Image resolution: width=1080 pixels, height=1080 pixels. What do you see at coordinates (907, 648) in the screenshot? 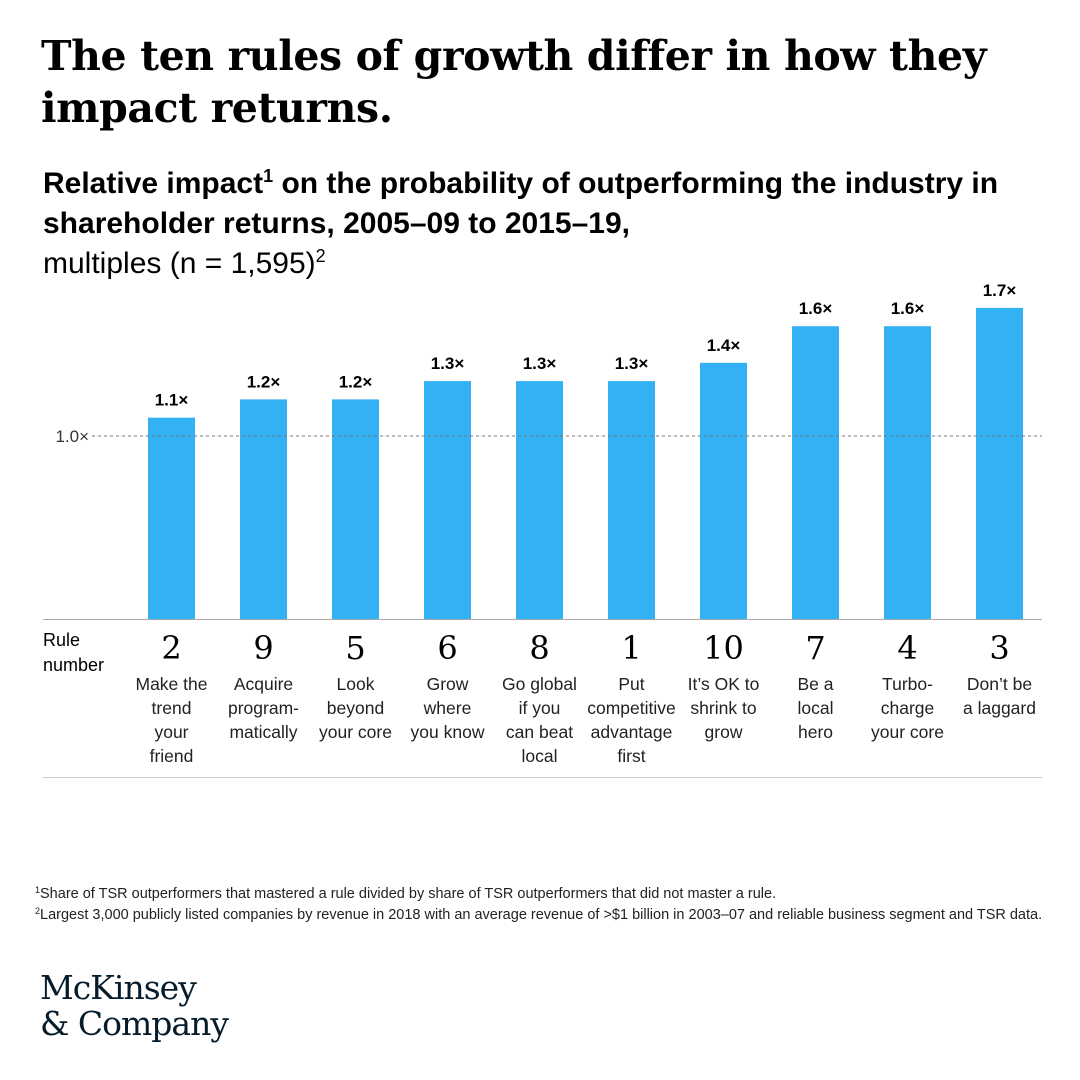
I see `rule-number-4: 4` at bounding box center [907, 648].